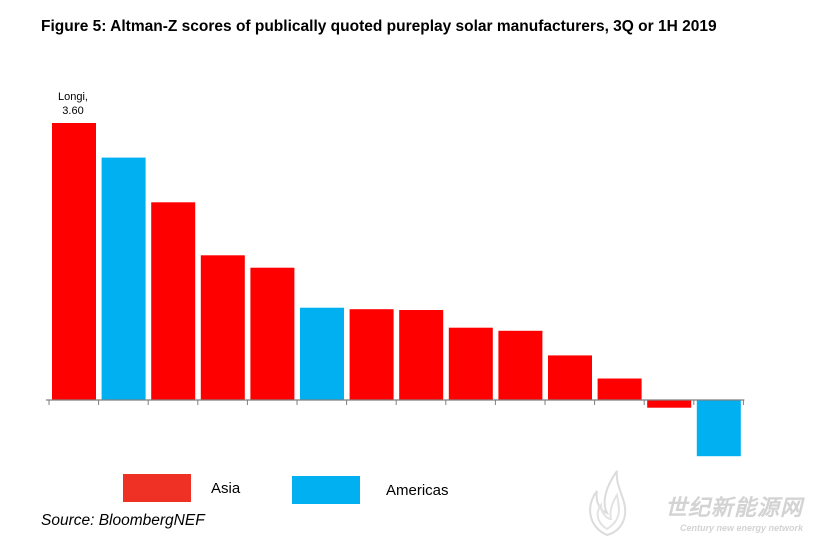 The height and width of the screenshot is (545, 813). Describe the element at coordinates (741, 528) in the screenshot. I see `watermark-sub: Century new energy network` at that location.